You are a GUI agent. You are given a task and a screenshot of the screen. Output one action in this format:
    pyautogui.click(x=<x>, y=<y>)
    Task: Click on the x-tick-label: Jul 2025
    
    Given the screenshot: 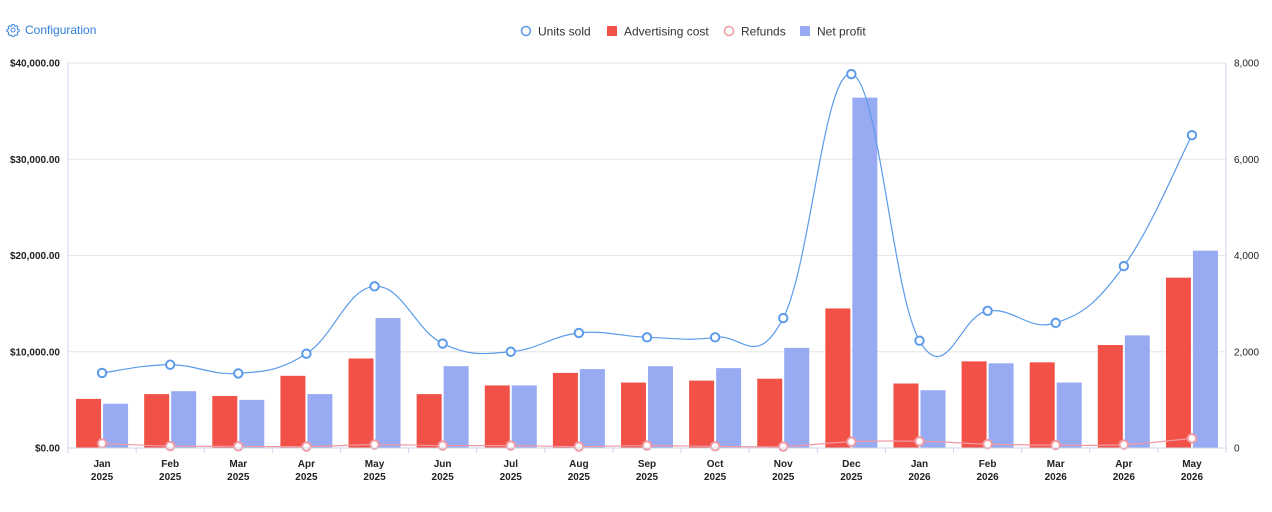 What is the action you would take?
    pyautogui.click(x=511, y=471)
    